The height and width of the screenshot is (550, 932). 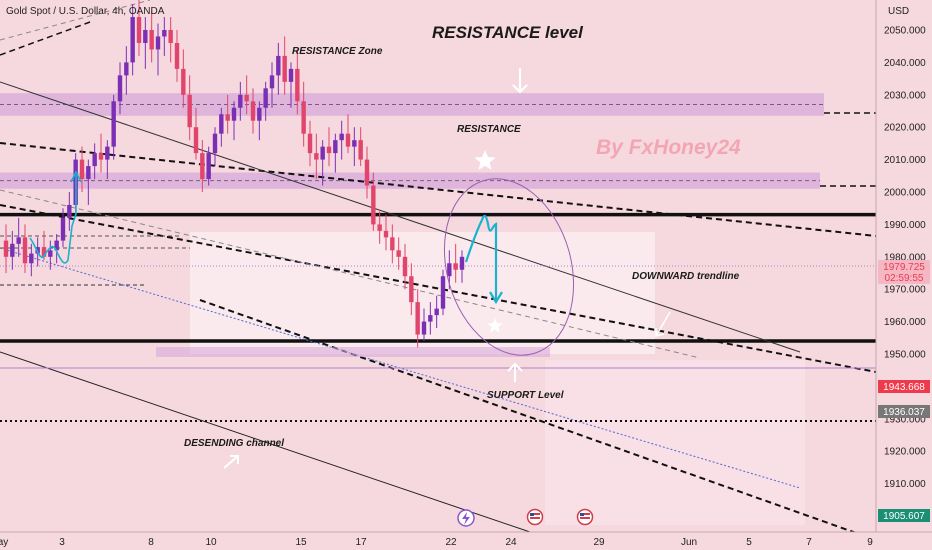 What do you see at coordinates (668, 147) in the screenshot?
I see `watermark: By FxHoney24` at bounding box center [668, 147].